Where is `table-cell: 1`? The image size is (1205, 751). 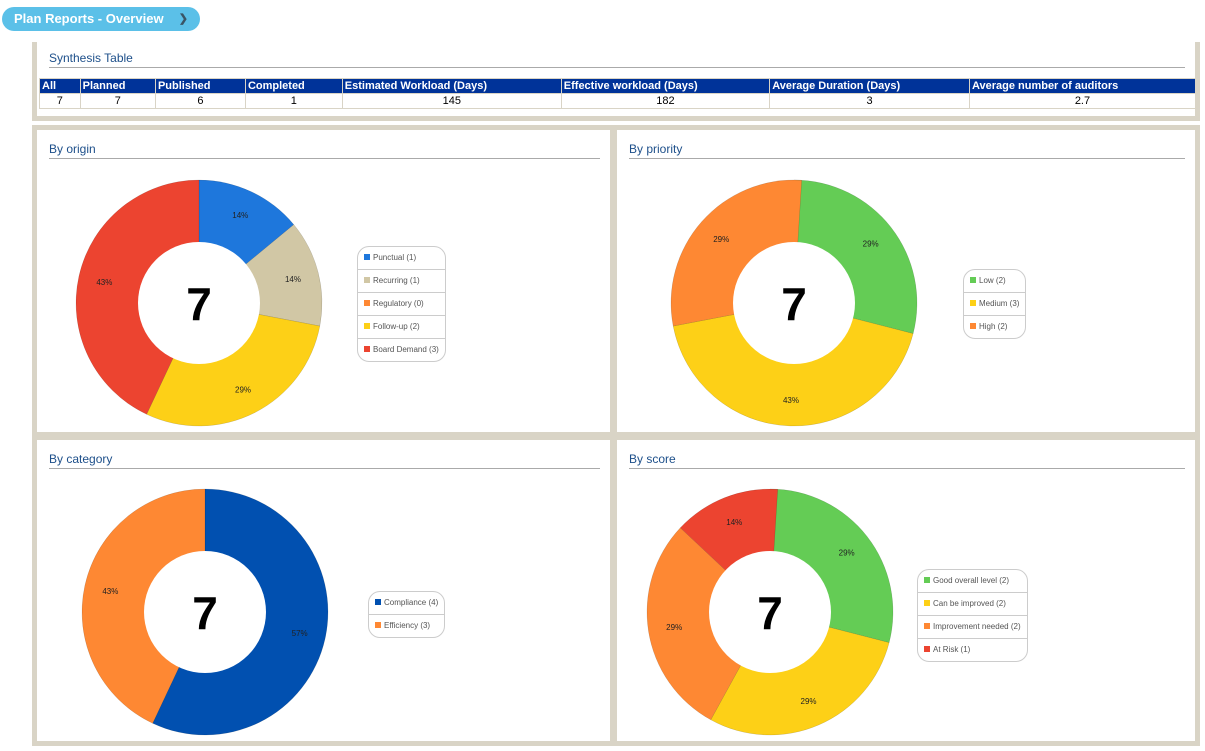
table-cell: 1 is located at coordinates (293, 101).